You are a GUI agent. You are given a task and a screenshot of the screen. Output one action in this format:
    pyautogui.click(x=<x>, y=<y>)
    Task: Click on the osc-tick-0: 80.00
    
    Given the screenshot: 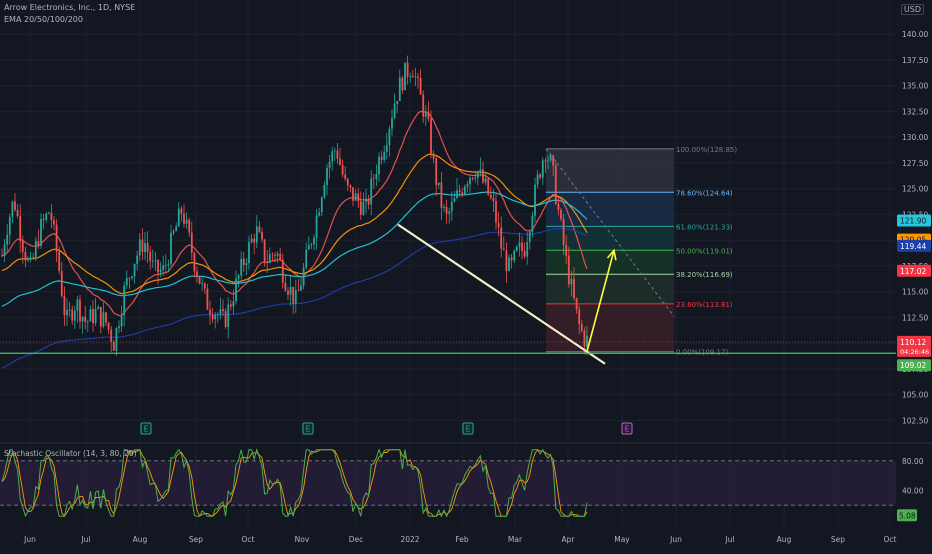 What is the action you would take?
    pyautogui.click(x=913, y=461)
    